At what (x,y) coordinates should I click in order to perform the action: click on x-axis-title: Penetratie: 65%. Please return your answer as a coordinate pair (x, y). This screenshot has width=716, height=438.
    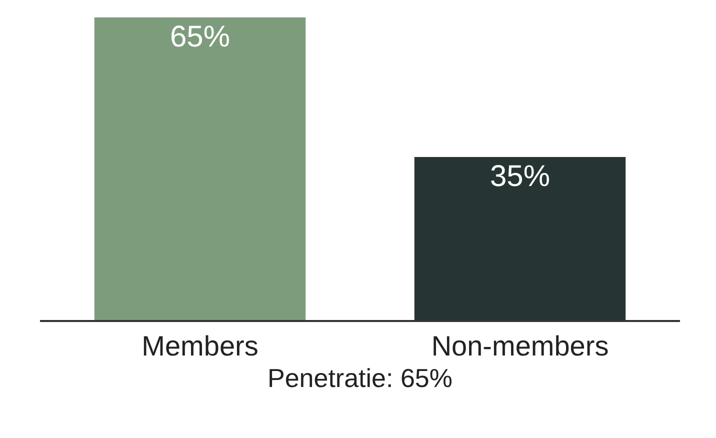
    Looking at the image, I should click on (360, 377).